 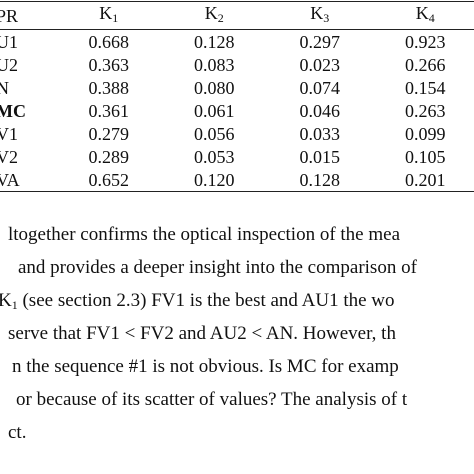 I want to click on cell: 0.388, so click(x=109, y=87).